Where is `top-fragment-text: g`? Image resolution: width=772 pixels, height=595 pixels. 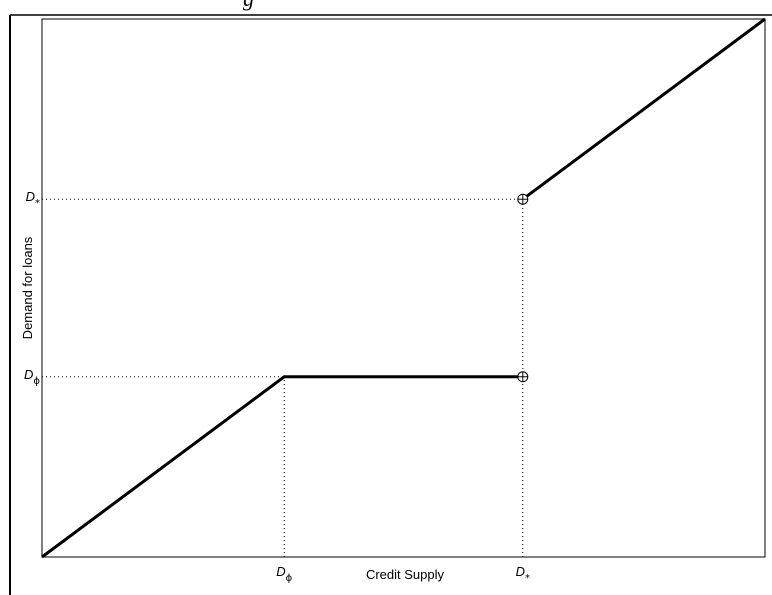 top-fragment-text: g is located at coordinates (248, 5).